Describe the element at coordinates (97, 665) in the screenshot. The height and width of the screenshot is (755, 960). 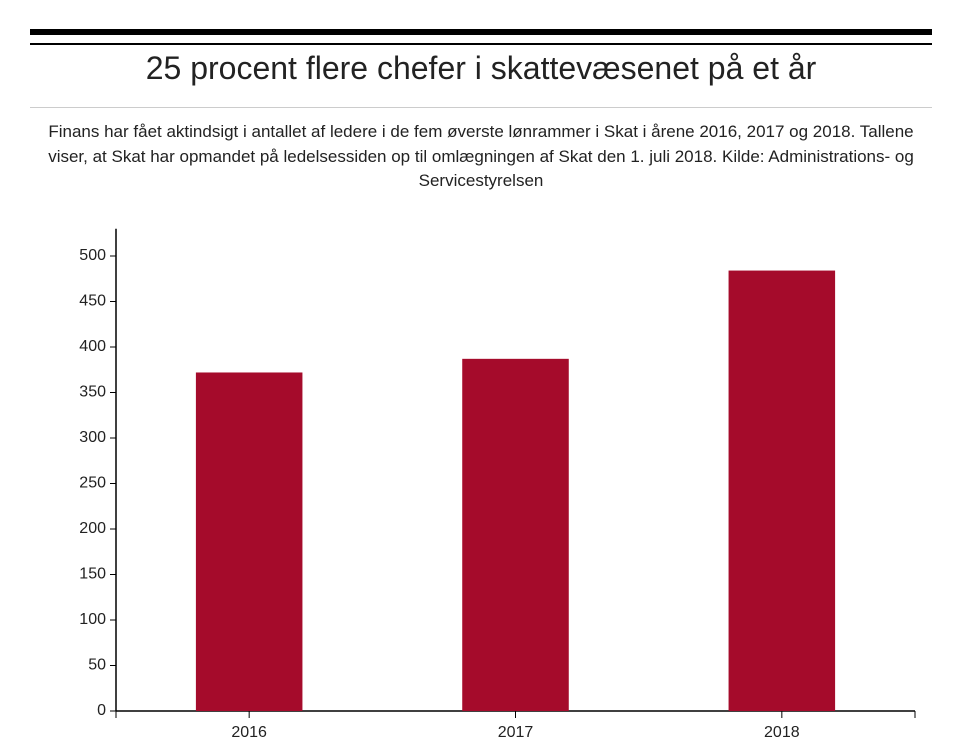
I see `y-tick-label: 50` at that location.